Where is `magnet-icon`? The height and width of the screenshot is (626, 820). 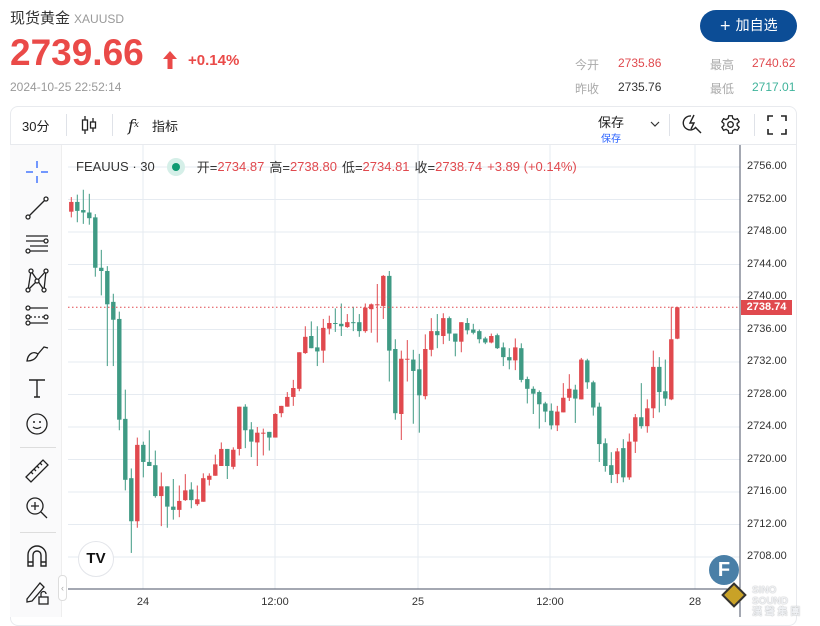
magnet-icon is located at coordinates (37, 556).